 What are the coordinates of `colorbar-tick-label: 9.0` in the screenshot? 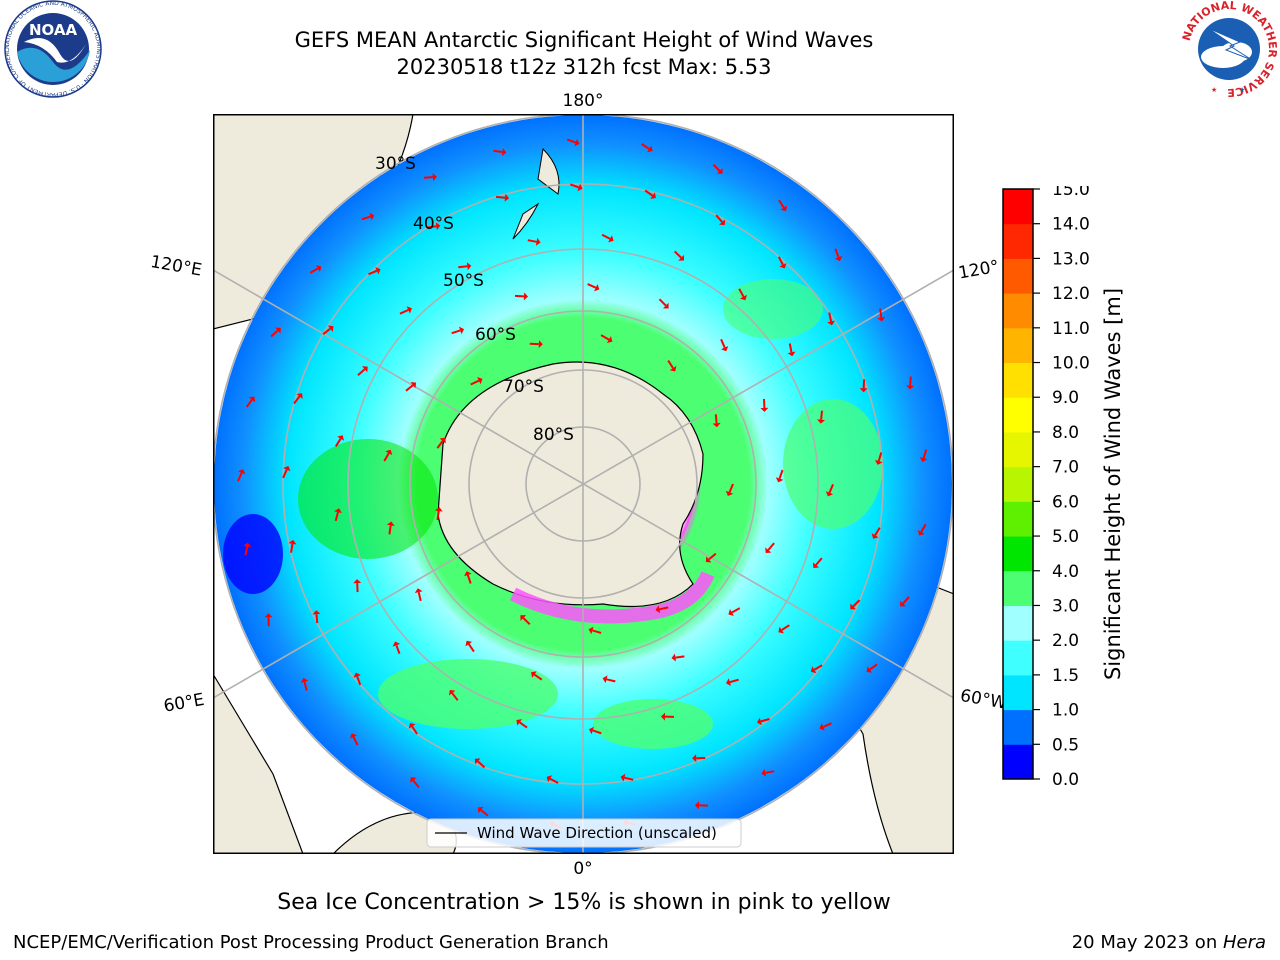 It's located at (1065, 398).